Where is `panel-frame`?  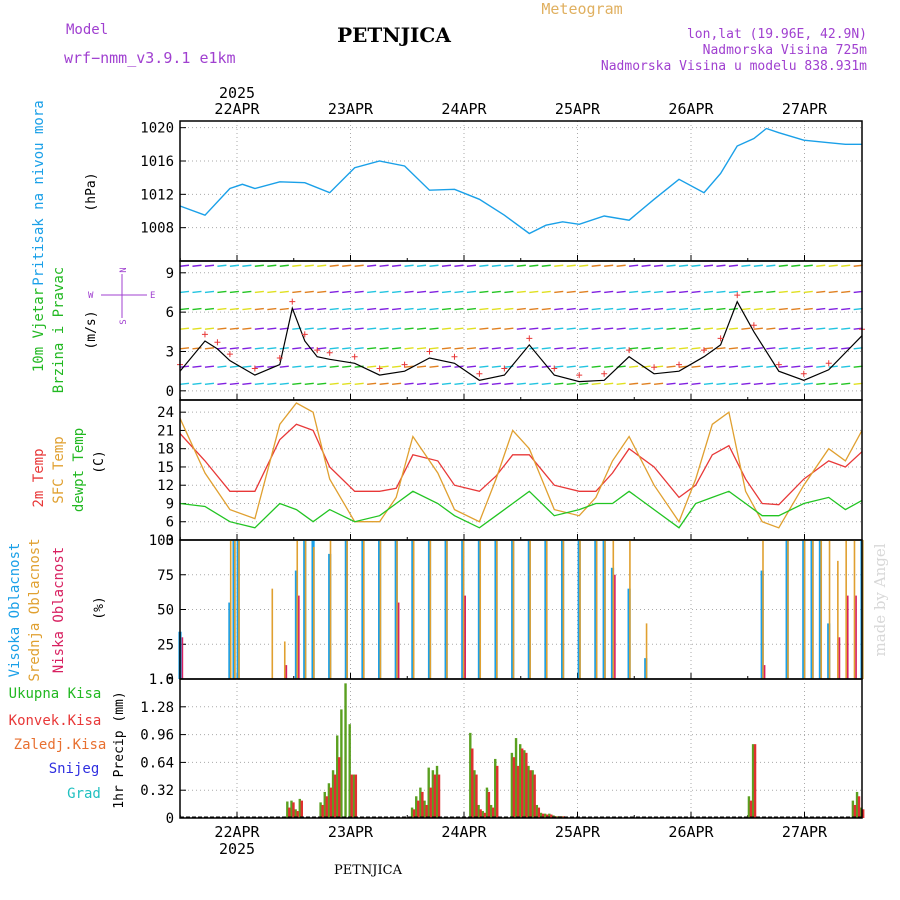 panel-frame is located at coordinates (521, 330).